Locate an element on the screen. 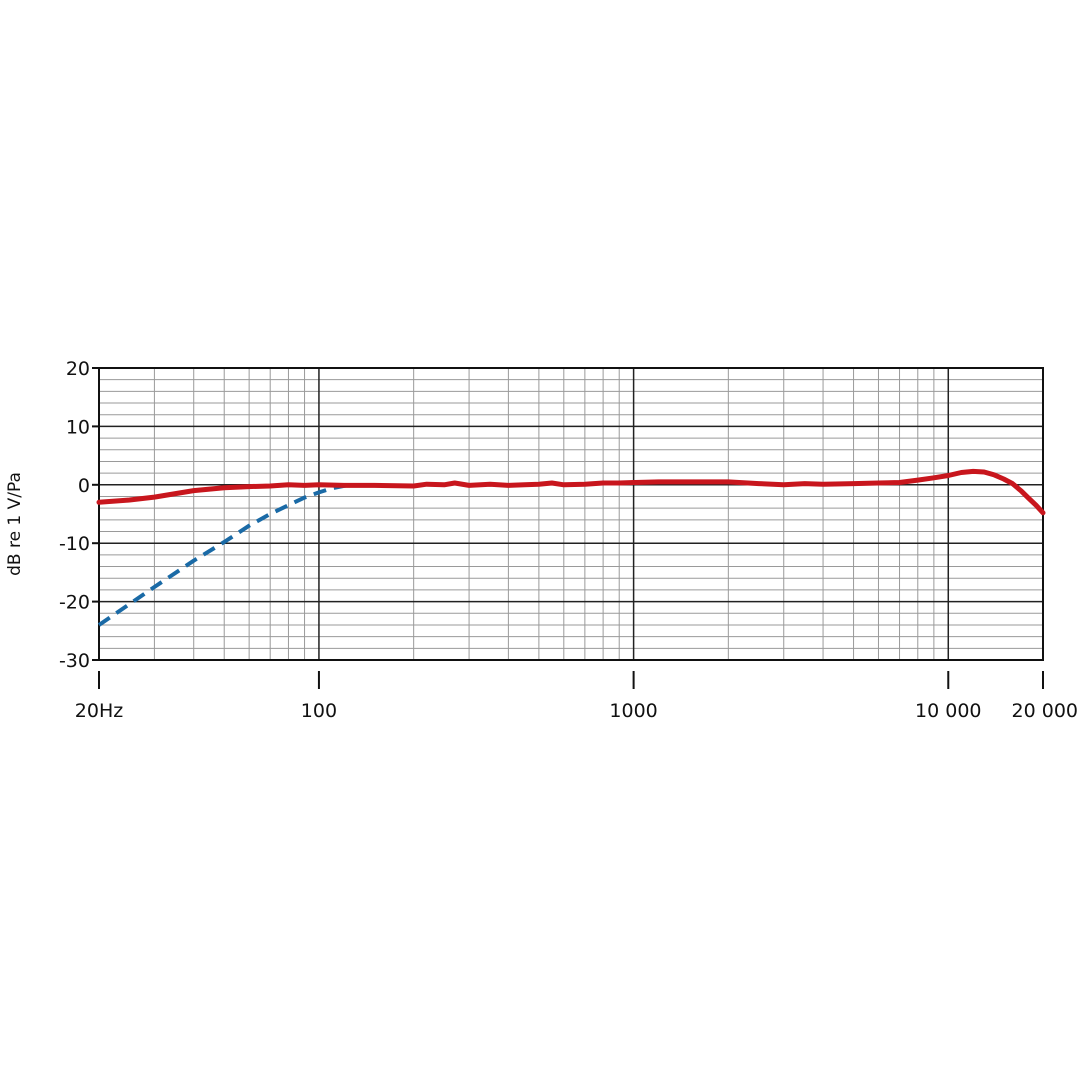 The height and width of the screenshot is (1080, 1080). y-tick-label: 0 is located at coordinates (84, 486).